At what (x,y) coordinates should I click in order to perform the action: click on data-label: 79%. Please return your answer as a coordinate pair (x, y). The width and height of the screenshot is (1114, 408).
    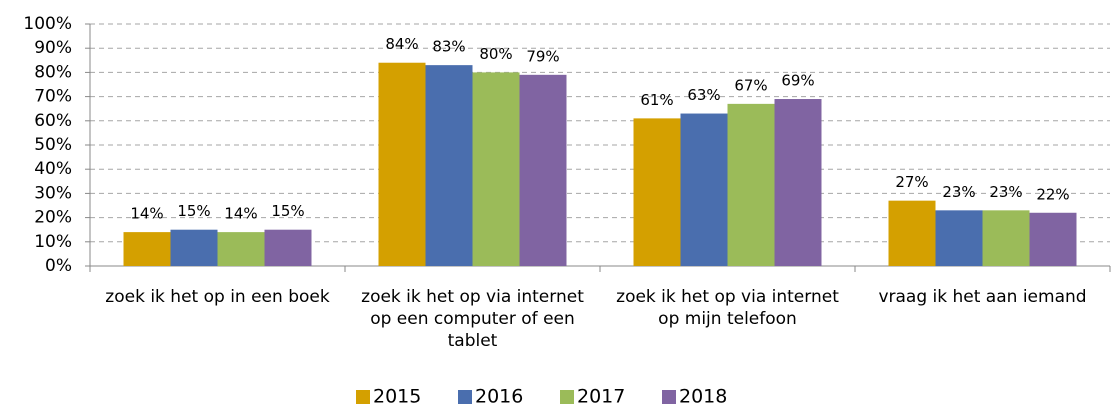
    Looking at the image, I should click on (542, 56).